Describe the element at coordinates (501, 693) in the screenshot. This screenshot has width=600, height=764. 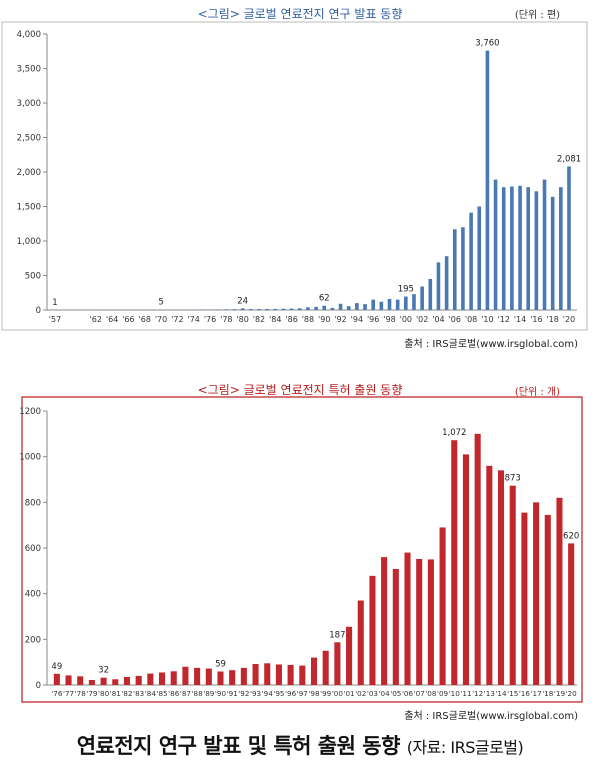
I see `chart2-x-tick-label: '14` at that location.